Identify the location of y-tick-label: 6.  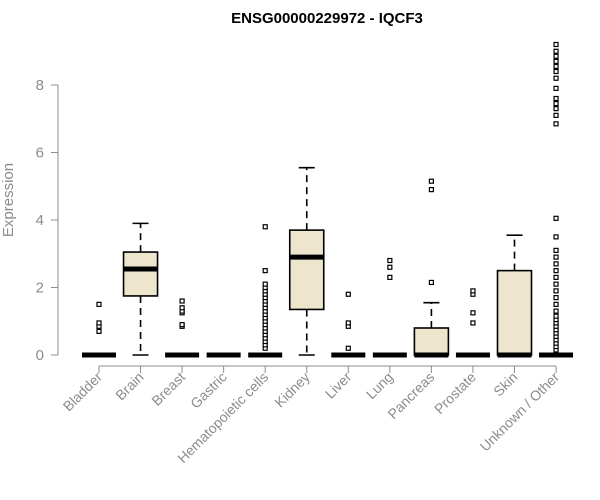
(40, 153).